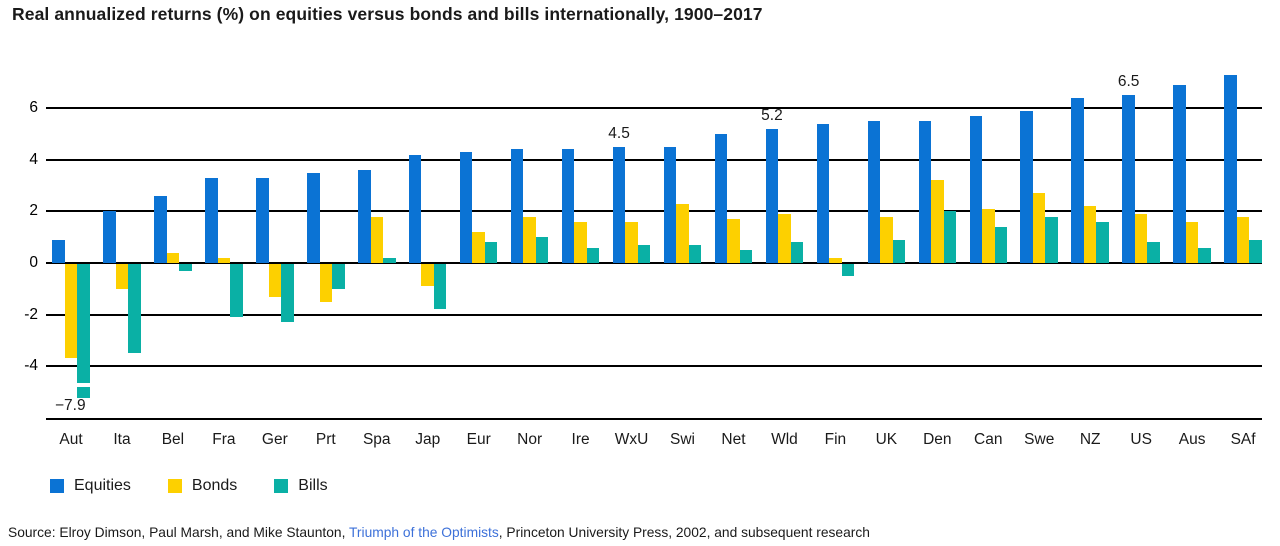 This screenshot has height=546, width=1280. What do you see at coordinates (1179, 173) in the screenshot?
I see `bar-aus-equities` at bounding box center [1179, 173].